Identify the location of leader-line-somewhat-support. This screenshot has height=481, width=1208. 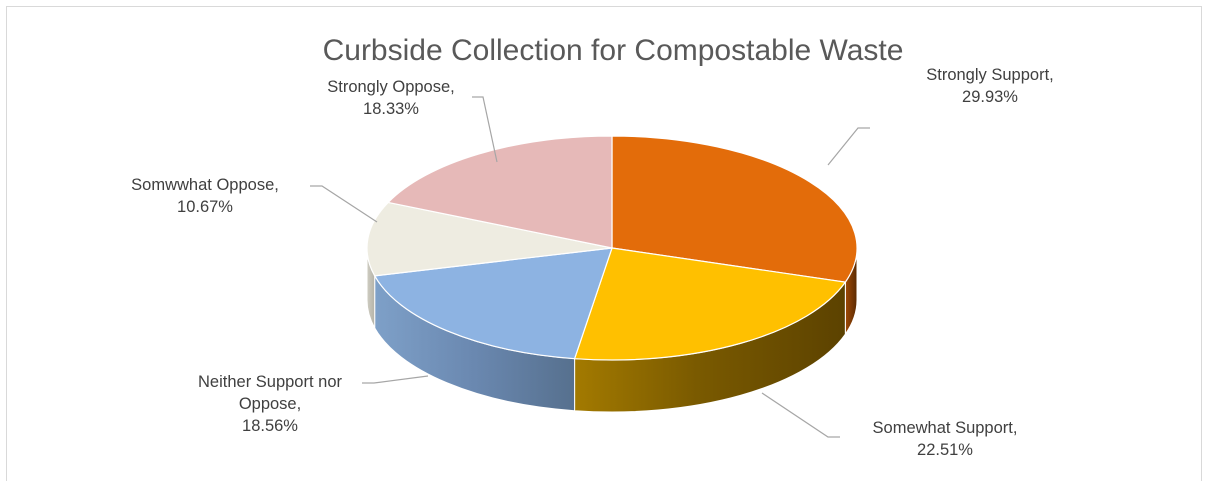
(800, 415).